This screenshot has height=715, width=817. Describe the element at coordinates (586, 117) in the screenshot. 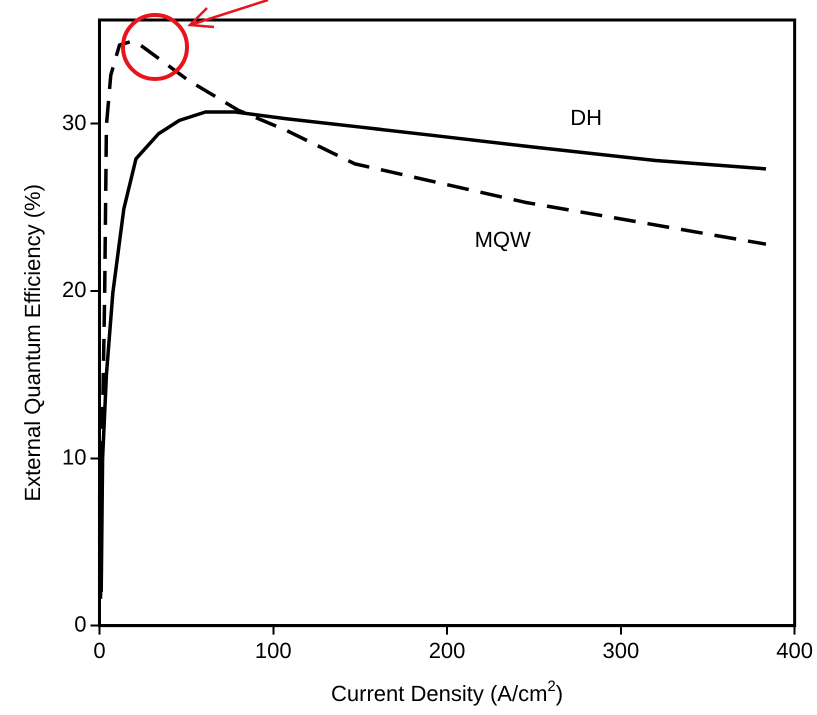

I see `series-label: DH` at that location.